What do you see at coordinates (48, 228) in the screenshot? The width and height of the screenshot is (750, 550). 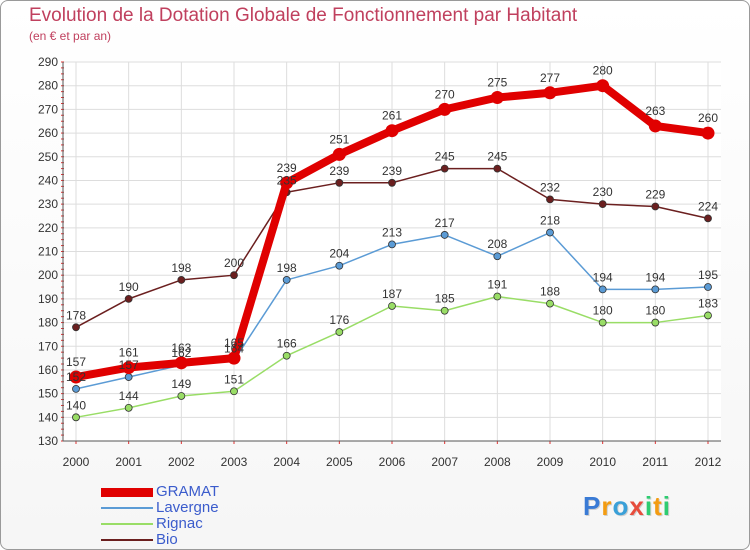 I see `y-tick-label: 220` at bounding box center [48, 228].